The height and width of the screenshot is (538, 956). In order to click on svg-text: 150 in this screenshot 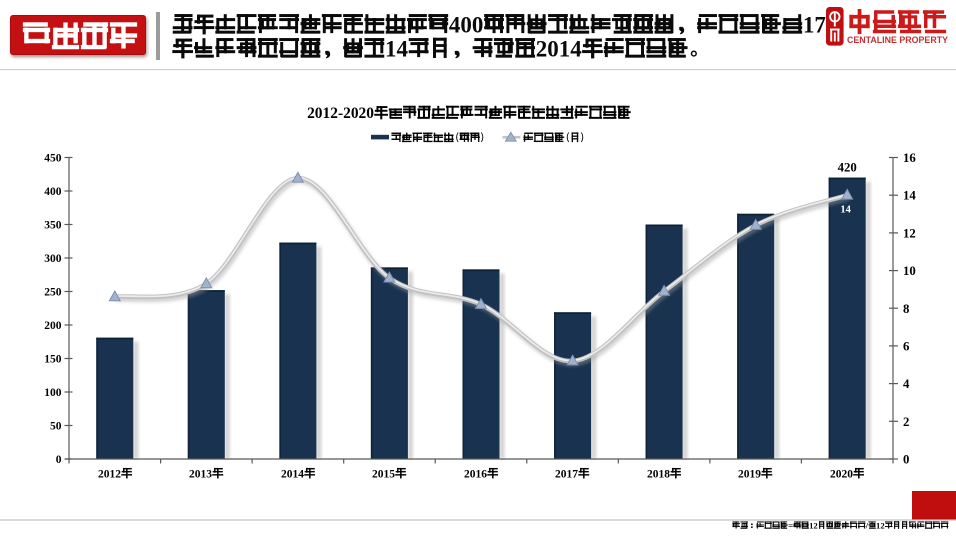, I will do `click(53, 360)`.